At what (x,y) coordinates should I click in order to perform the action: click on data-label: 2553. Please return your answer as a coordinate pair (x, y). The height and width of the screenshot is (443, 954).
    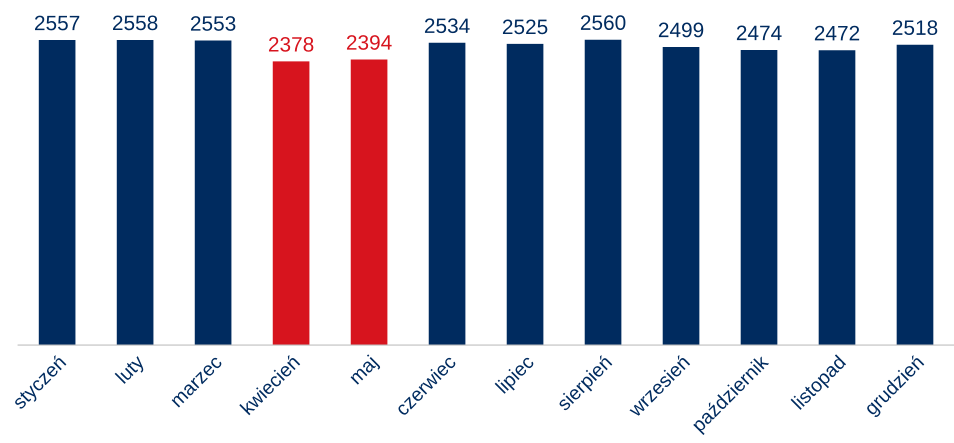
    Looking at the image, I should click on (213, 23).